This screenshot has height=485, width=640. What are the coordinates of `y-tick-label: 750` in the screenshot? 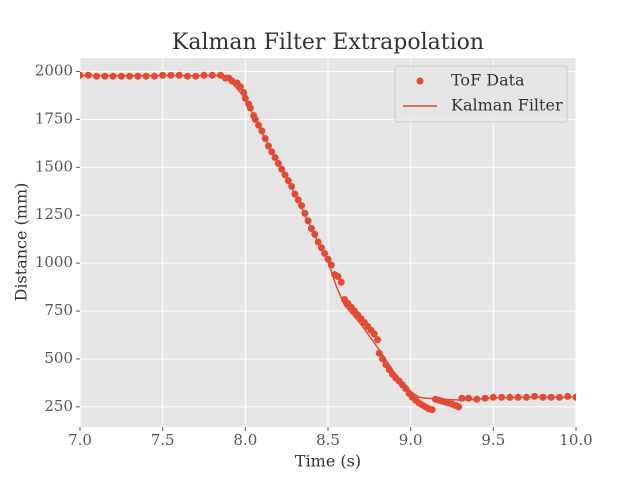 It's located at (58, 310).